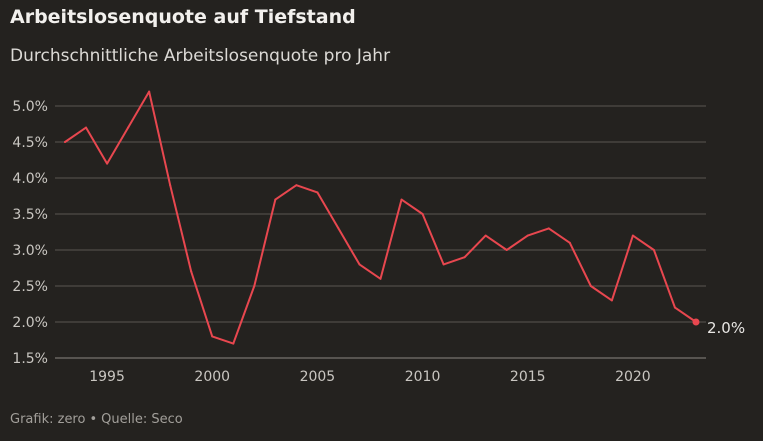  What do you see at coordinates (30, 215) in the screenshot?
I see `y-tick-label: 3.5%` at bounding box center [30, 215].